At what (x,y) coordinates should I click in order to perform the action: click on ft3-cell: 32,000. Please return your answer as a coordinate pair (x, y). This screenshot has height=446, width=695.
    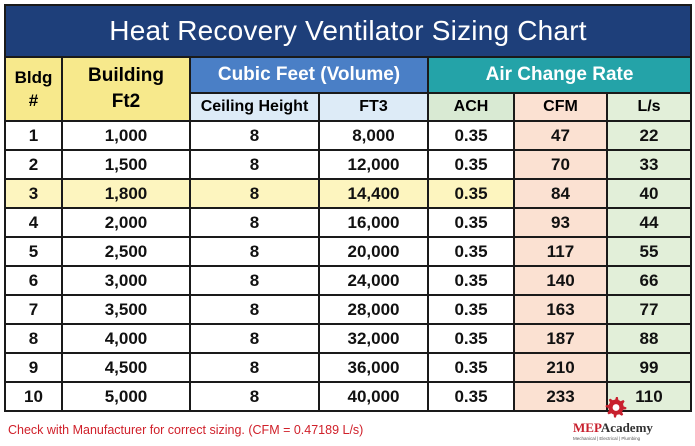
    Looking at the image, I should click on (373, 338).